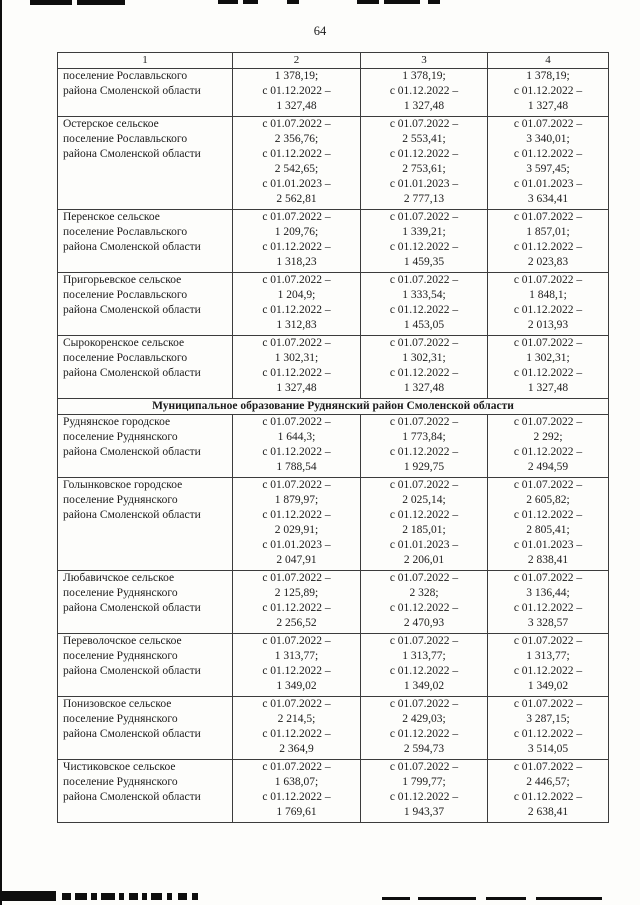 The height and width of the screenshot is (905, 640). I want to click on cell-line: Любавичское сельское, so click(119, 578).